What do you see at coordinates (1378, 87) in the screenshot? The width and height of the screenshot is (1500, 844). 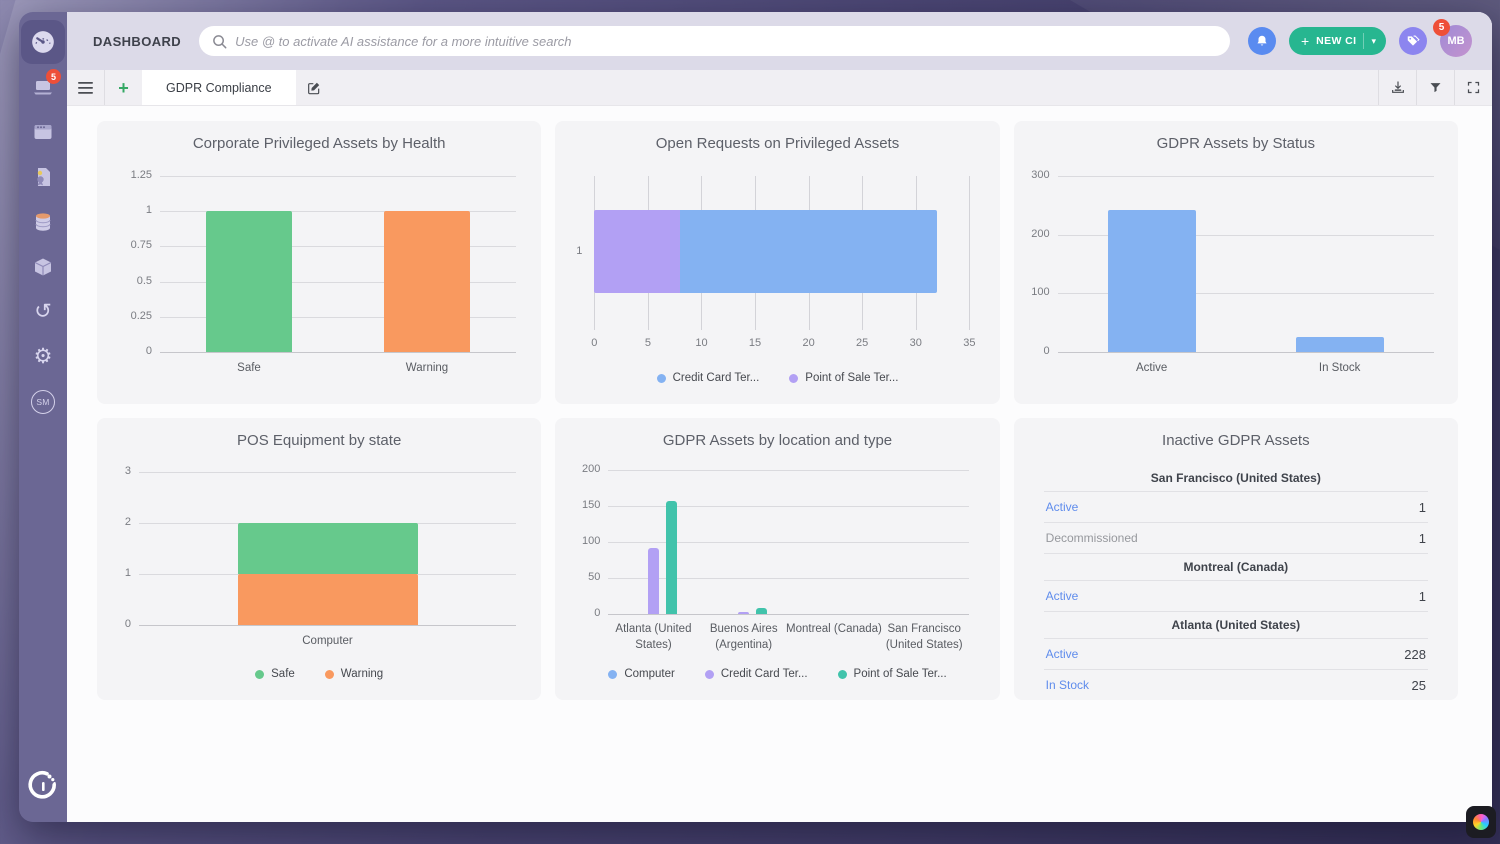 I see `divider` at bounding box center [1378, 87].